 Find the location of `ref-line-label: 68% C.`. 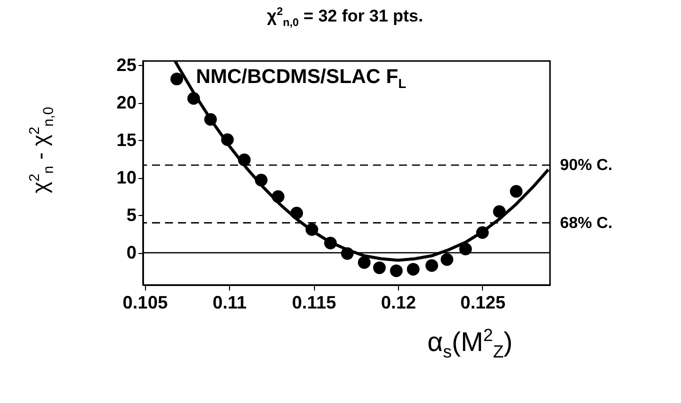

ref-line-label: 68% C. is located at coordinates (586, 223).